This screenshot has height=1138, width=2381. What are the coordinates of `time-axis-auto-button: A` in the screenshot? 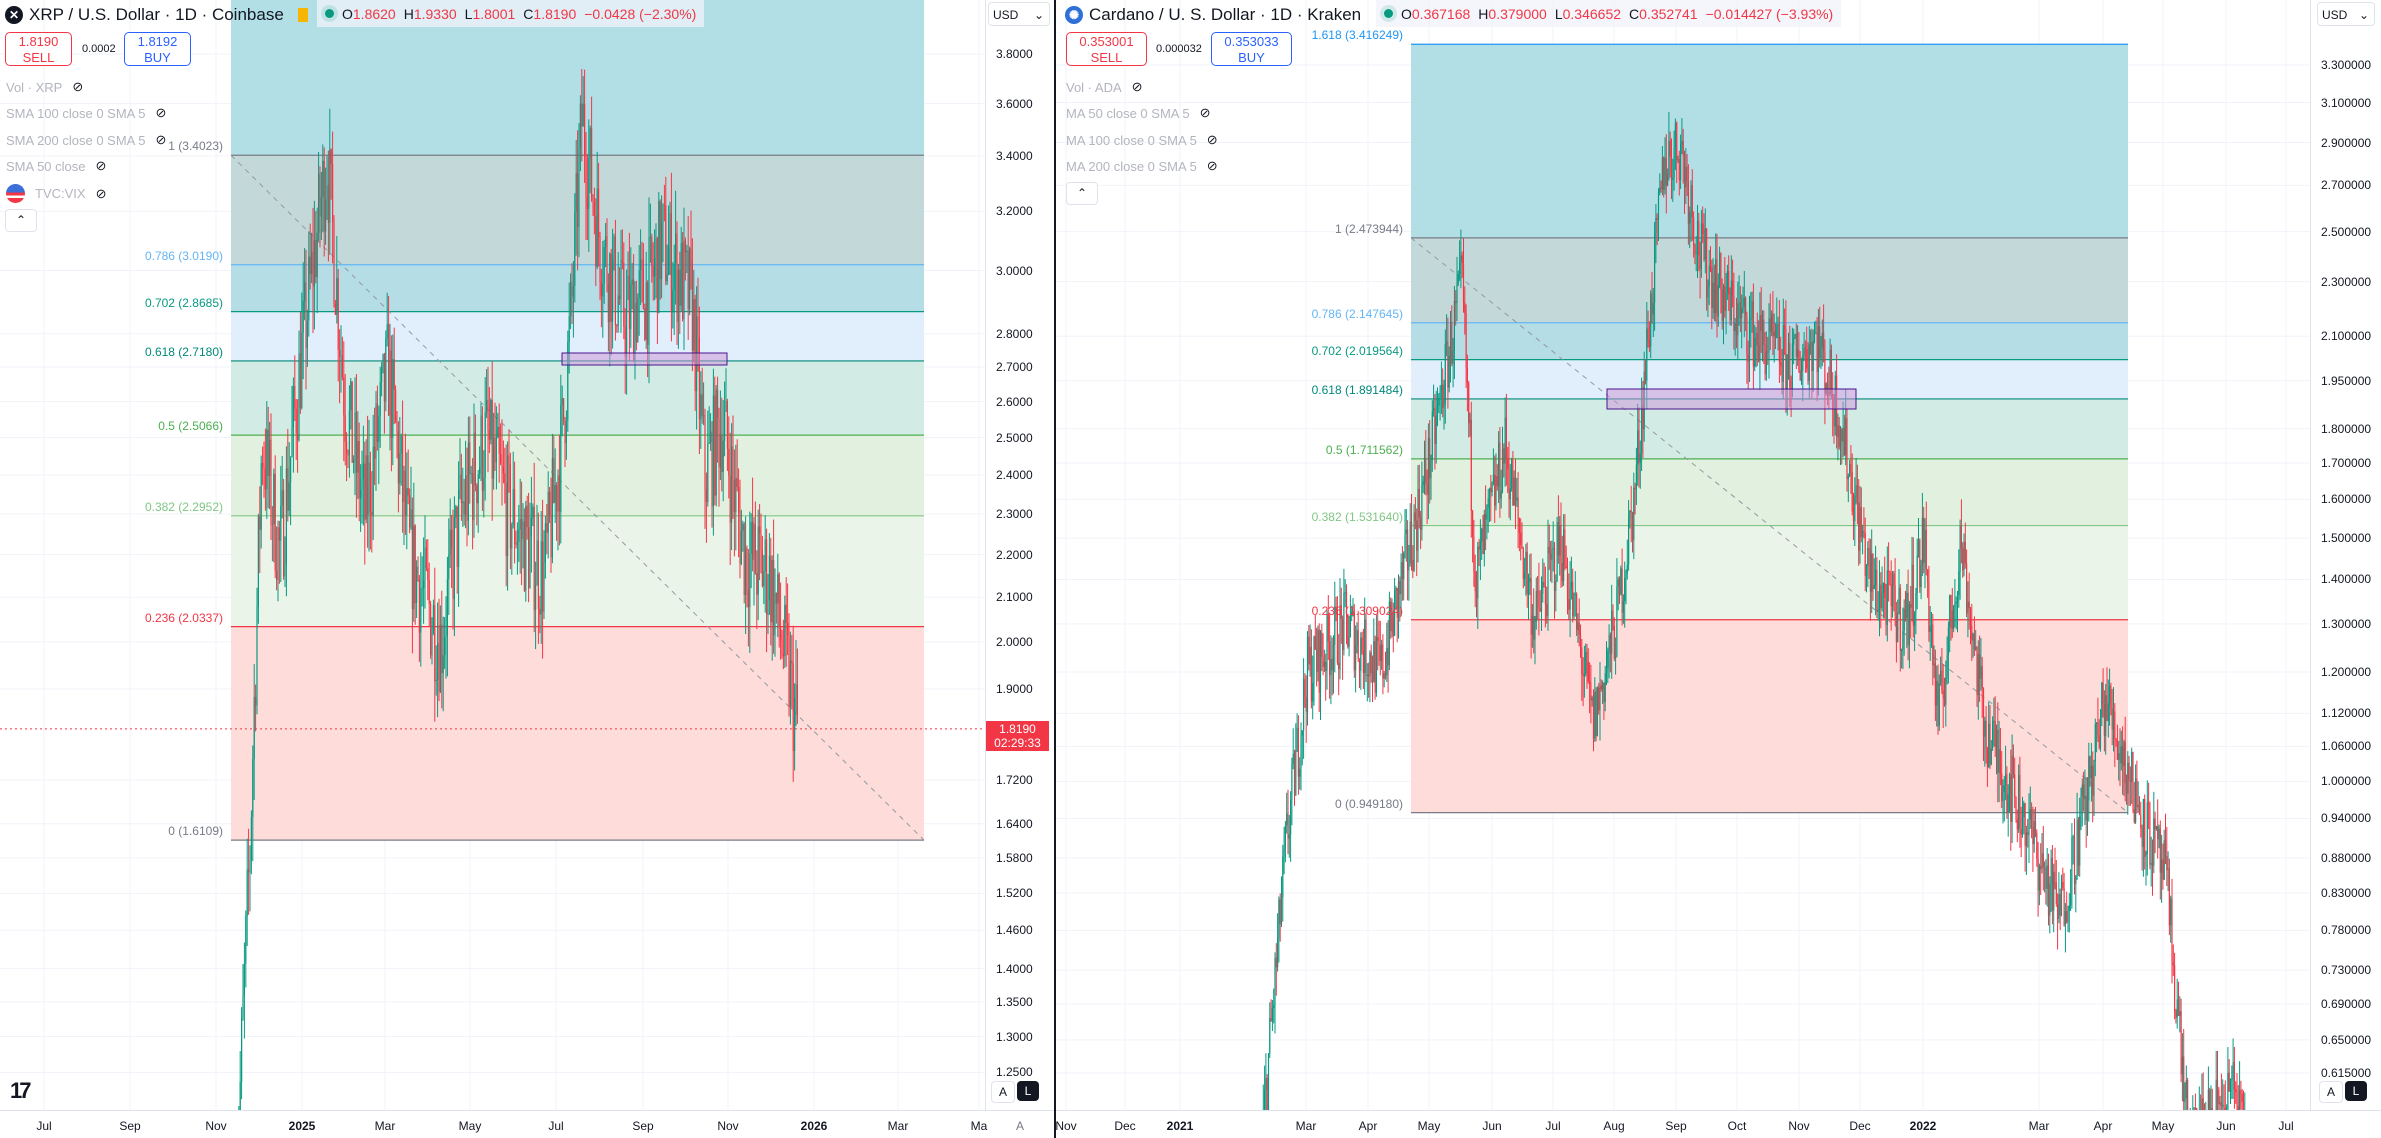 It's located at (1020, 1126).